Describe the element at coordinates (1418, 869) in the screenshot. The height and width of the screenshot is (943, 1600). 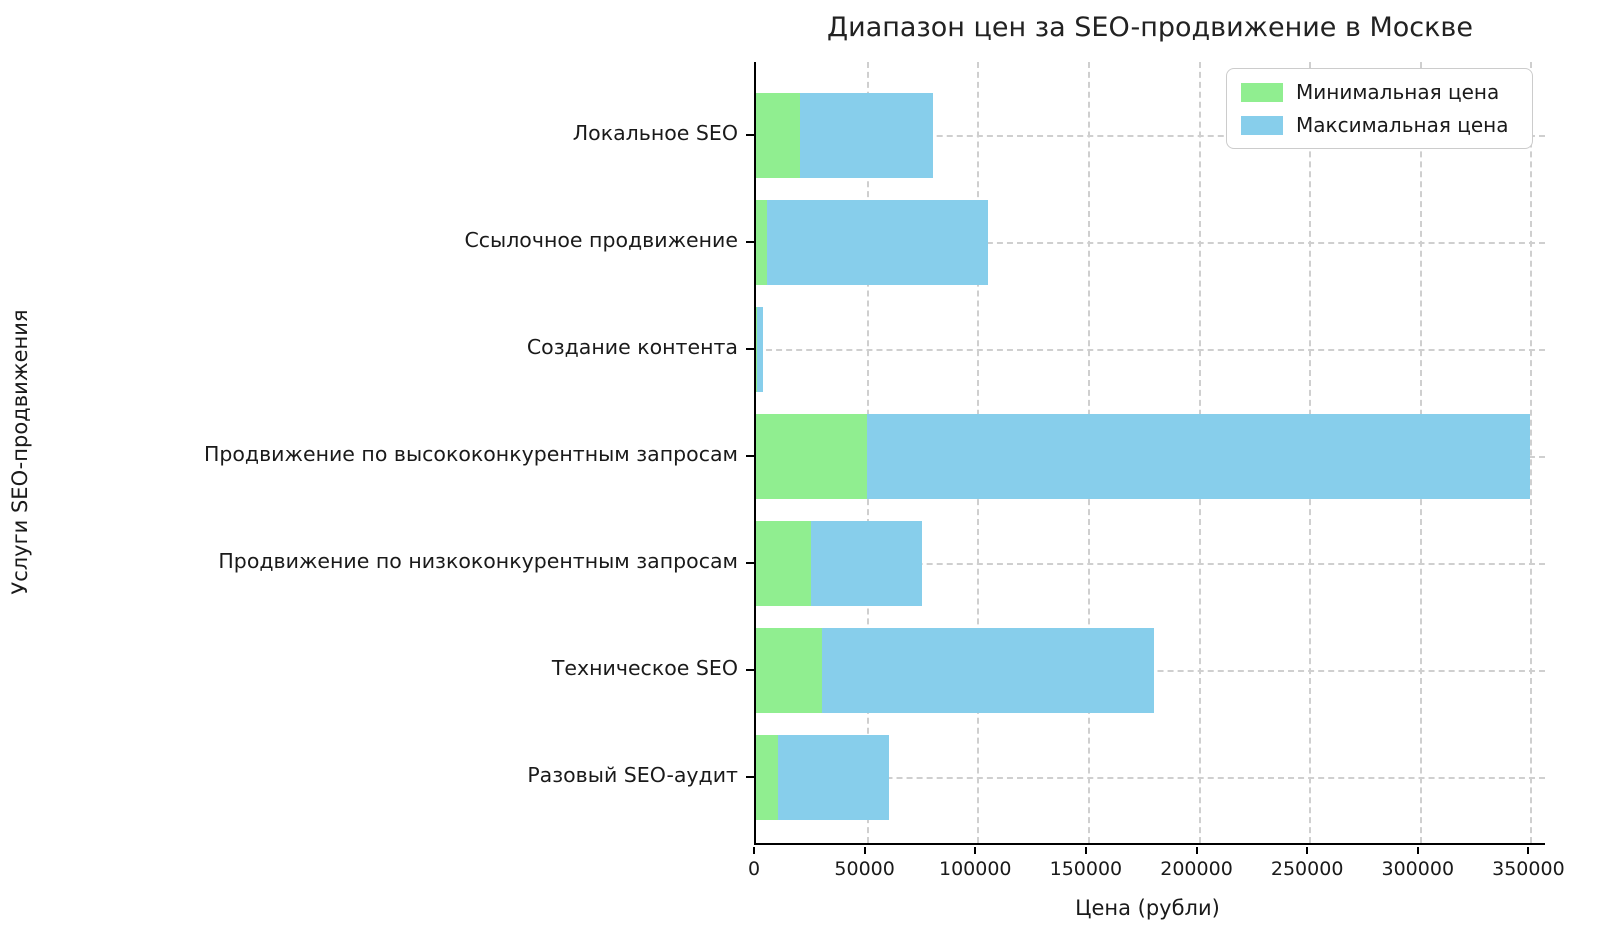
I see `x-tick-label: 300000` at that location.